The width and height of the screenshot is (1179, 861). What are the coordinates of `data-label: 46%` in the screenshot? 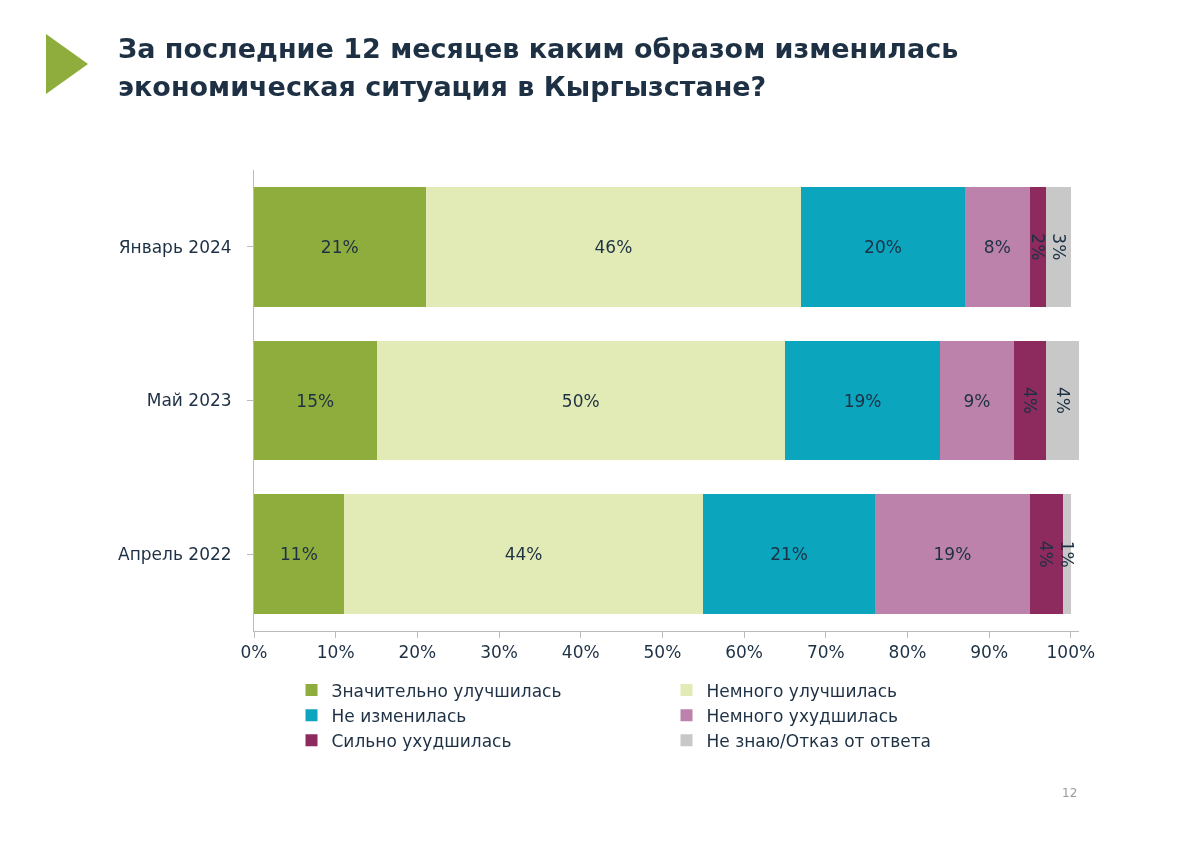 It's located at (613, 246).